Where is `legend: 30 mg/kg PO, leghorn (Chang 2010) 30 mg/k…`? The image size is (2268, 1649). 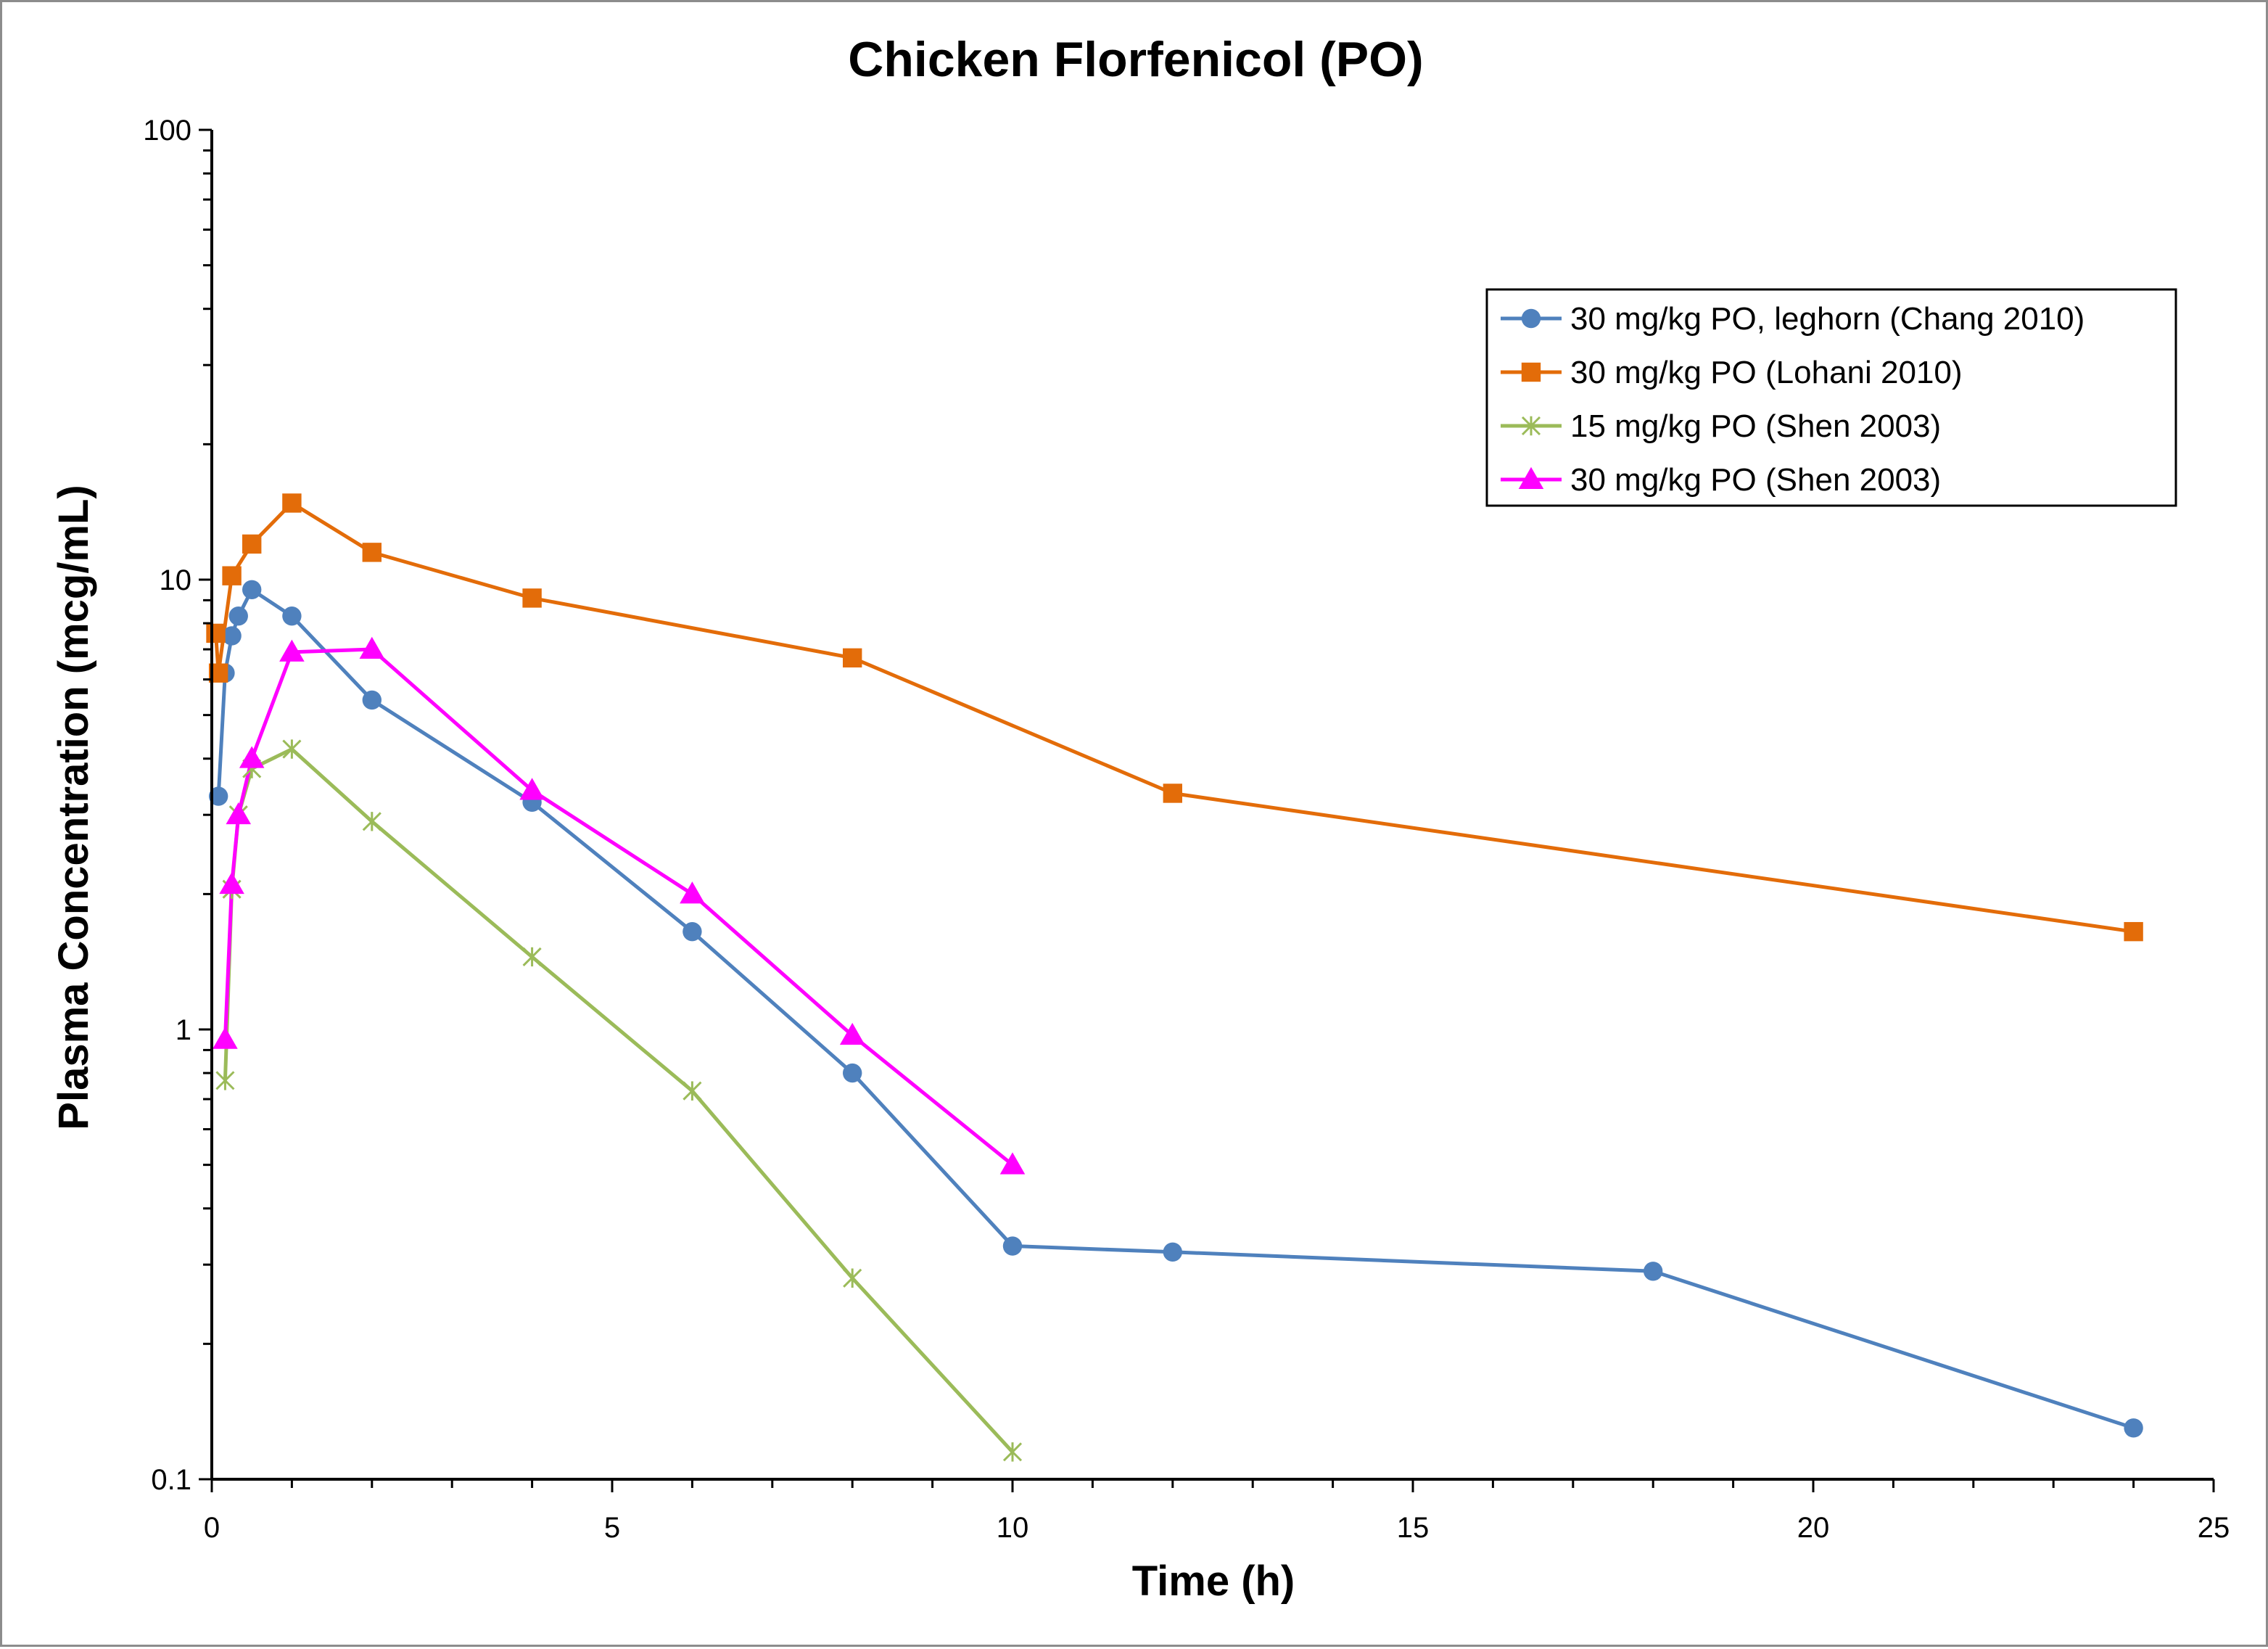 legend: 30 mg/kg PO, leghorn (Chang 2010) 30 mg/k… is located at coordinates (1831, 397).